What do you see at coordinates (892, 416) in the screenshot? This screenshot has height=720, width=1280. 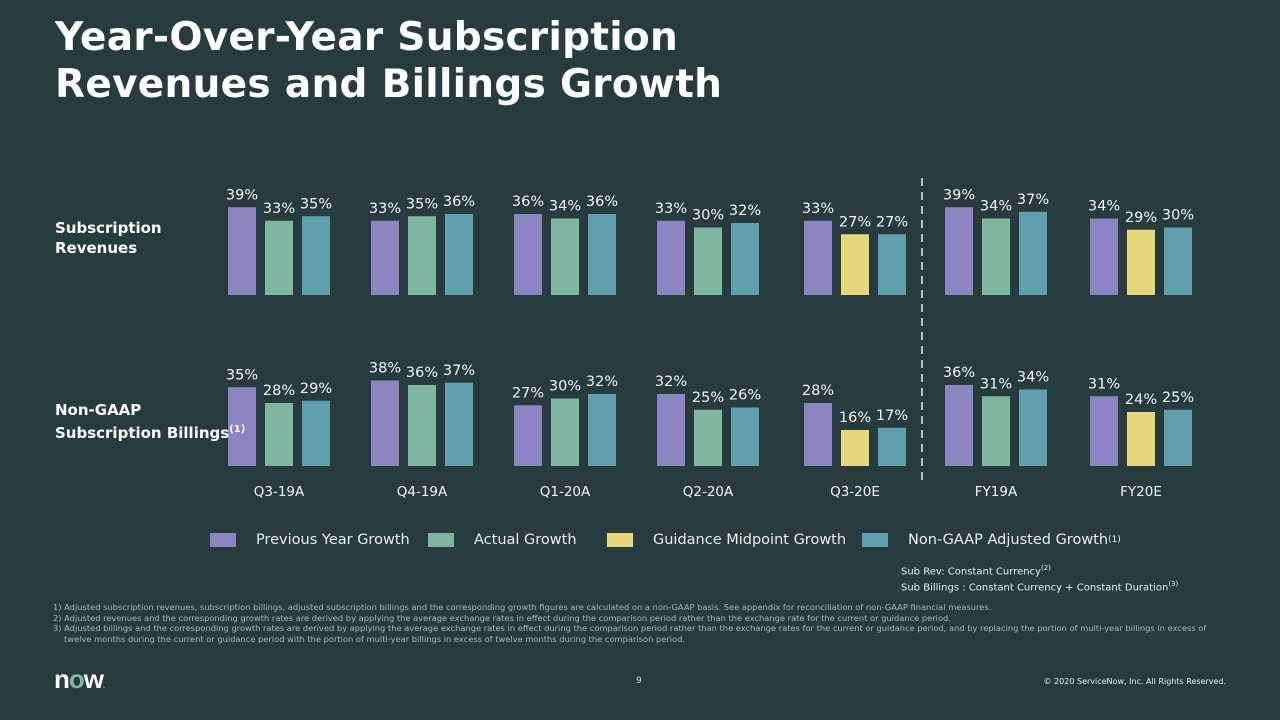 I see `data-label: 17%` at bounding box center [892, 416].